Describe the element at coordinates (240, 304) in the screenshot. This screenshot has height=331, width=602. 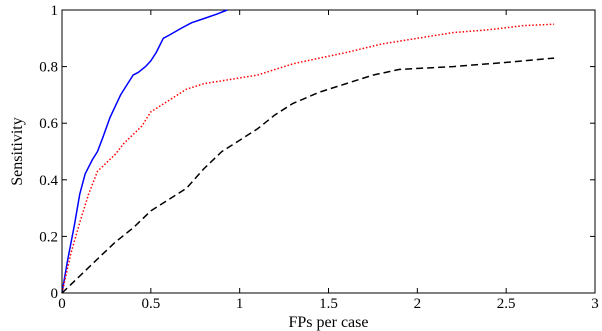
I see `x-tick-label: 1` at that location.